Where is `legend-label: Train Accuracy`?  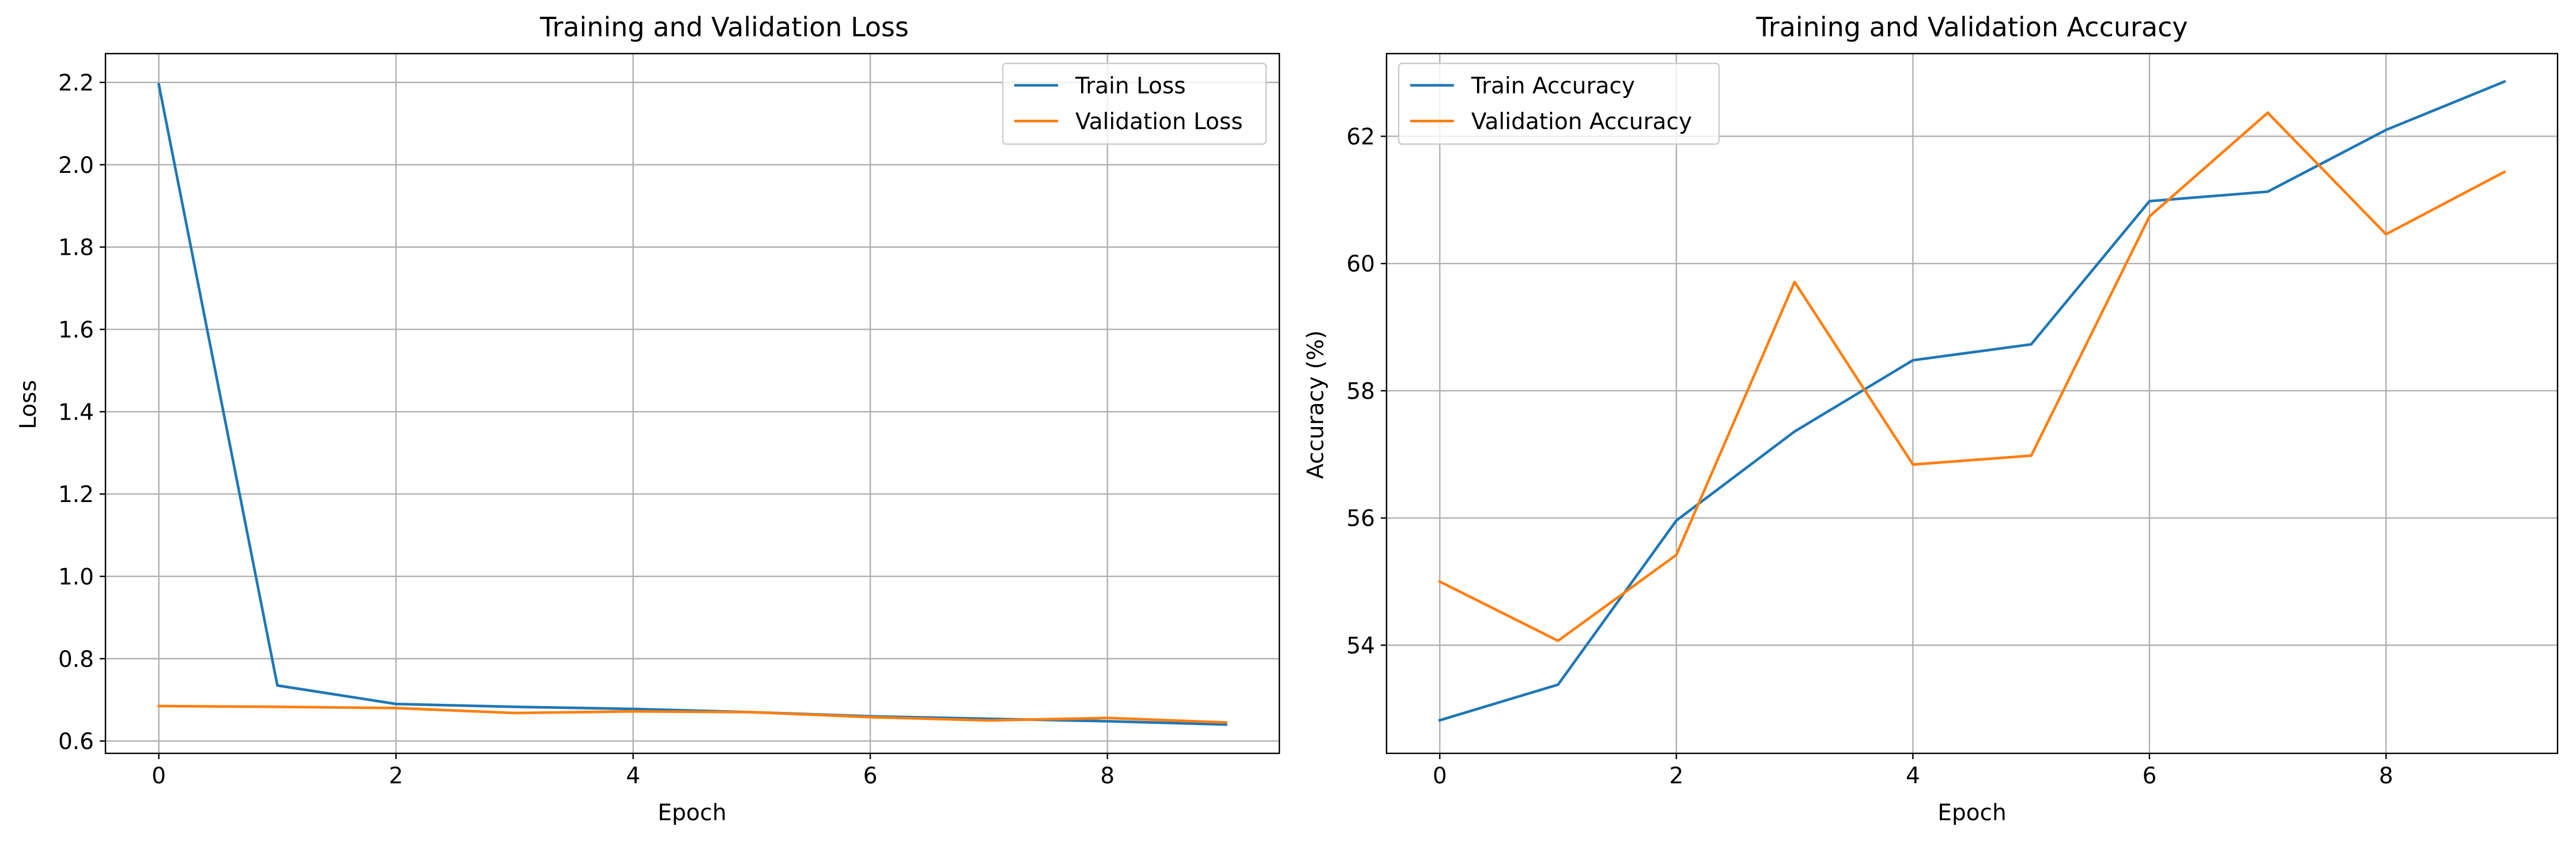
legend-label: Train Accuracy is located at coordinates (1553, 86).